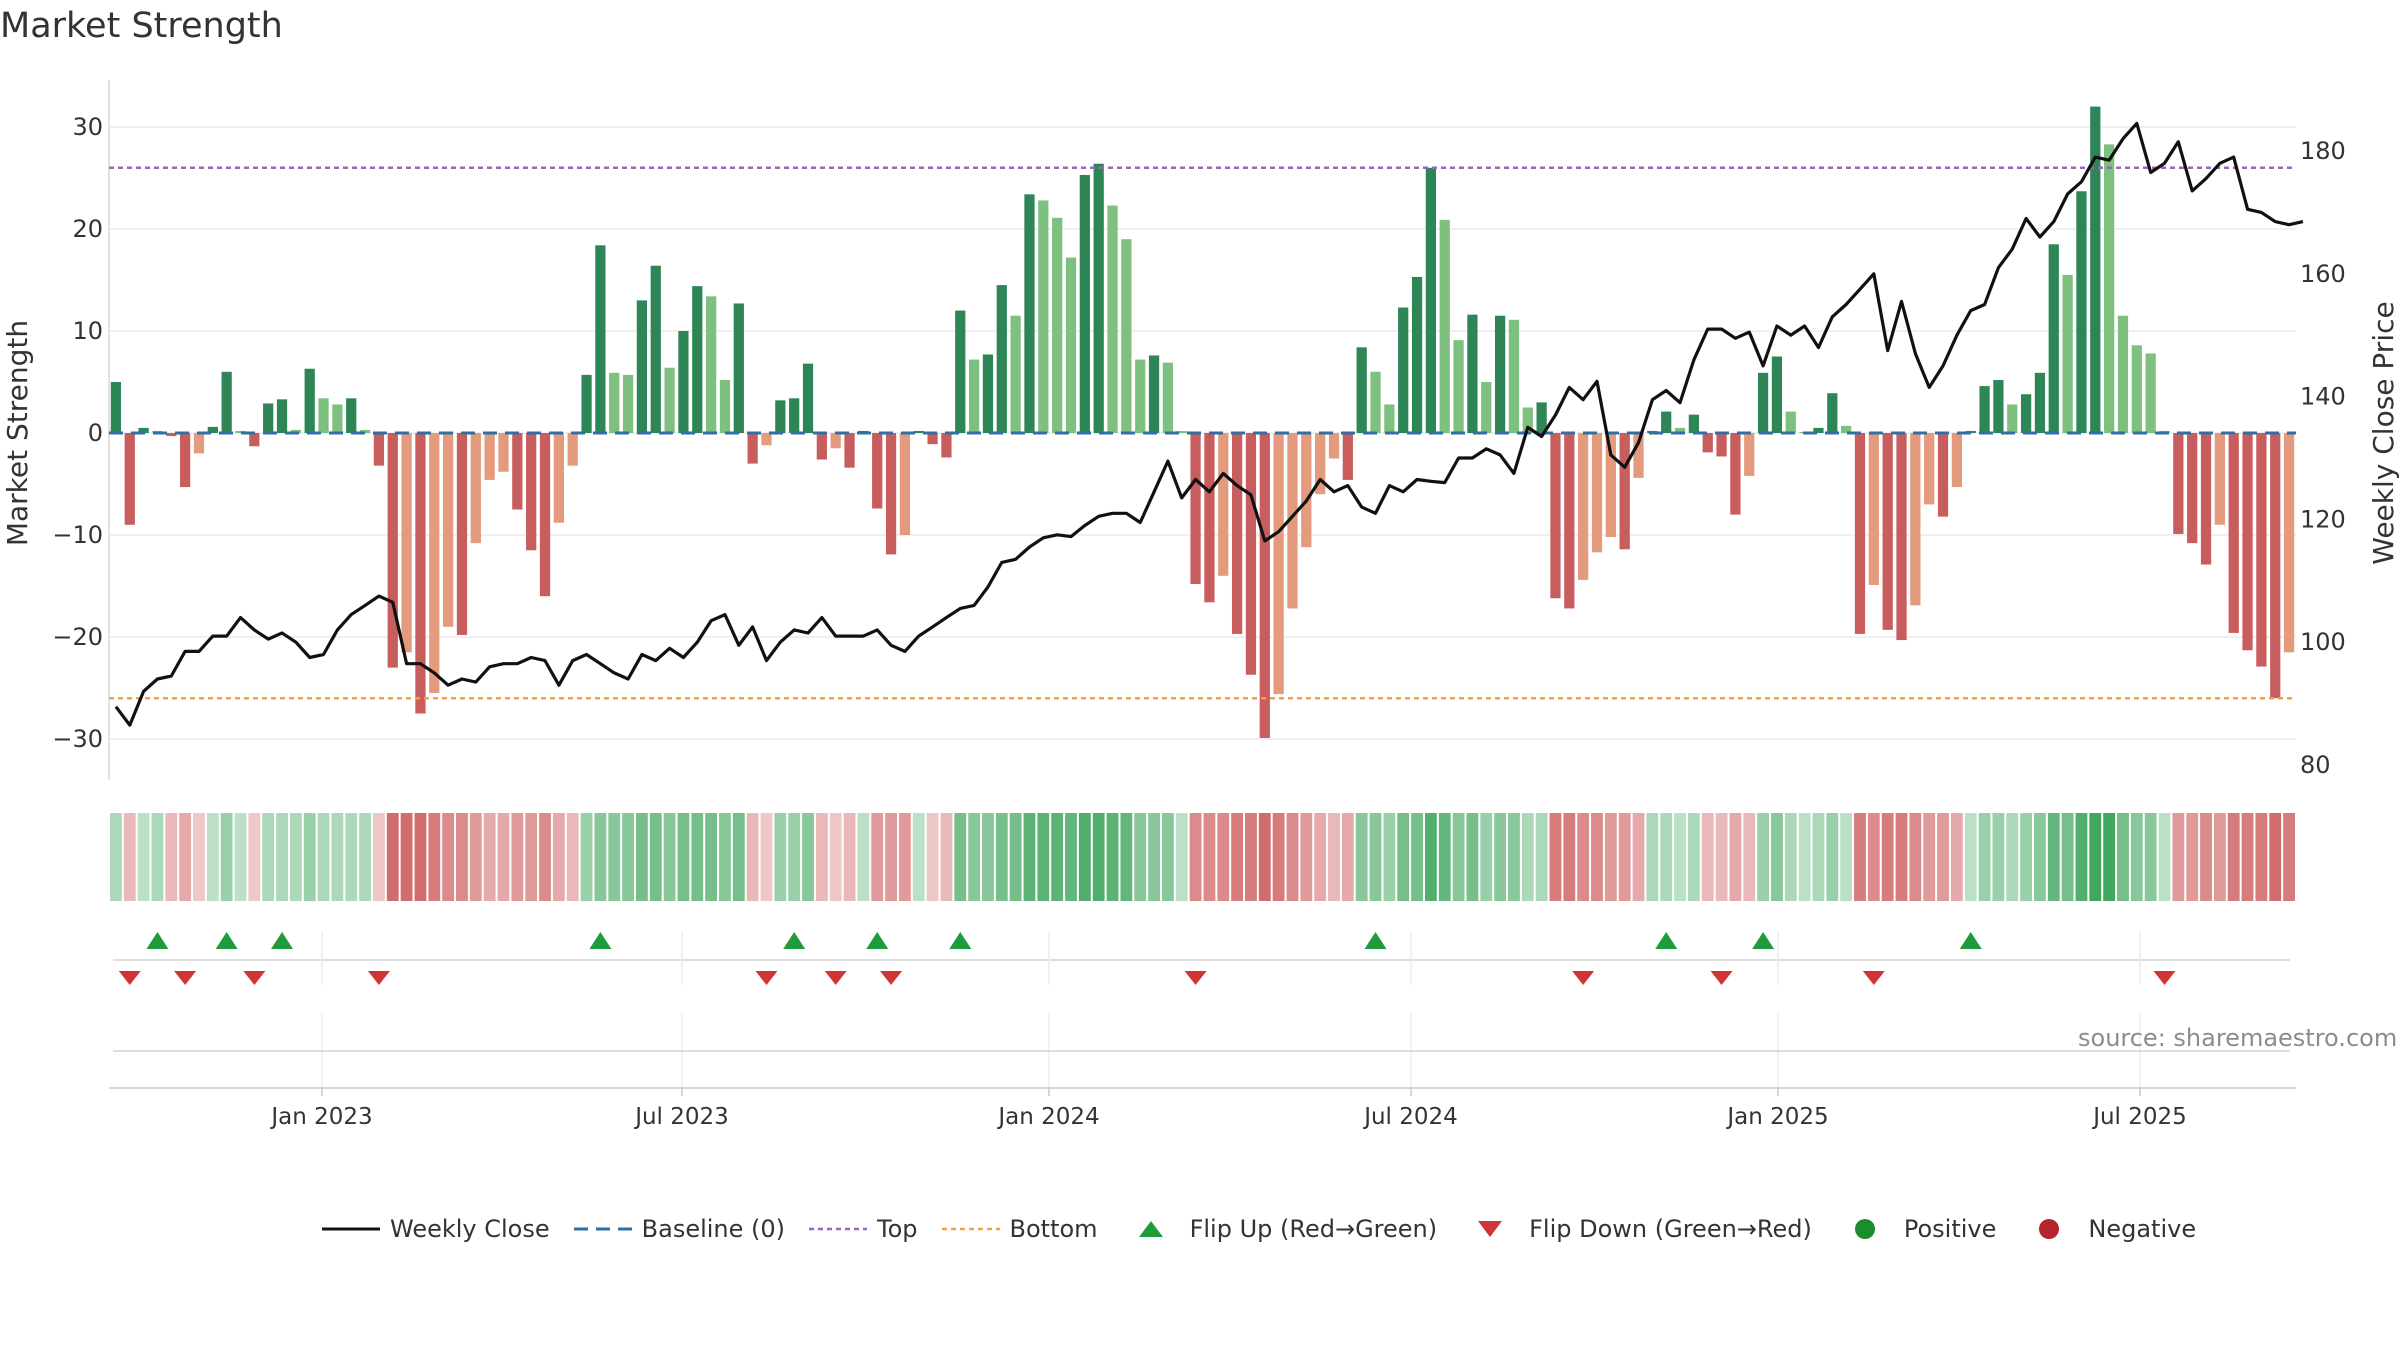  I want to click on legend-dotted-line-icon, so click(838, 1229).